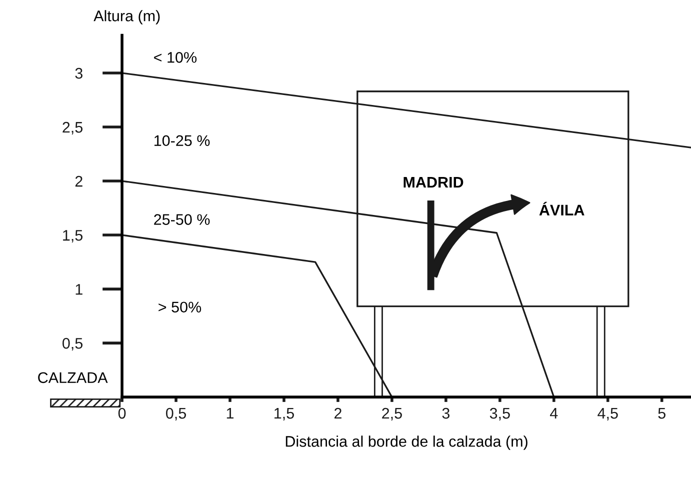 This screenshot has height=489, width=691. I want to click on x-tick-label: 2, so click(338, 413).